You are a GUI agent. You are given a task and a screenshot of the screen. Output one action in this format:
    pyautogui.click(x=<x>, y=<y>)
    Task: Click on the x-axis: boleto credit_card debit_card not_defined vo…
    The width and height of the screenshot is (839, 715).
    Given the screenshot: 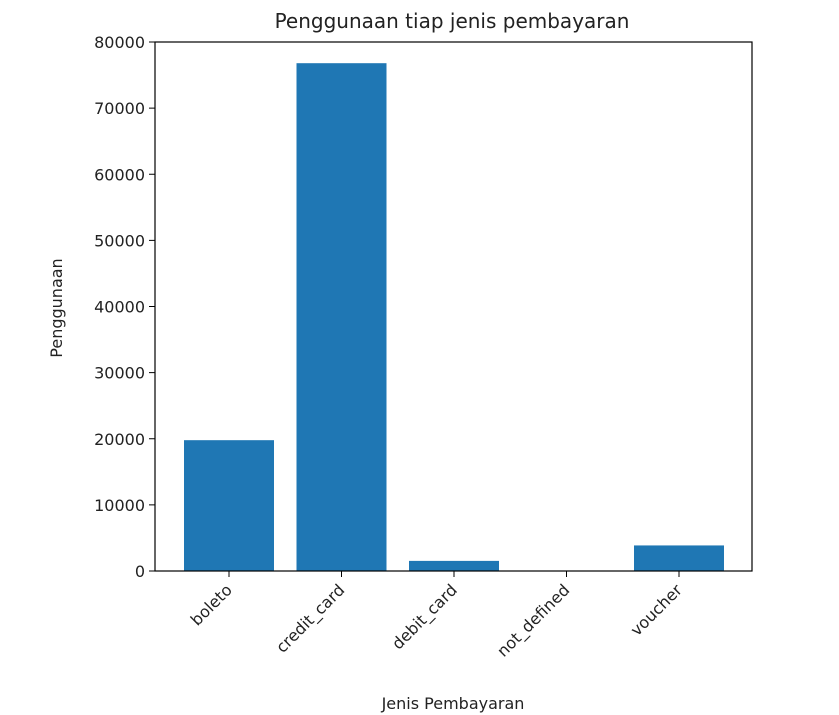 What is the action you would take?
    pyautogui.click(x=436, y=616)
    